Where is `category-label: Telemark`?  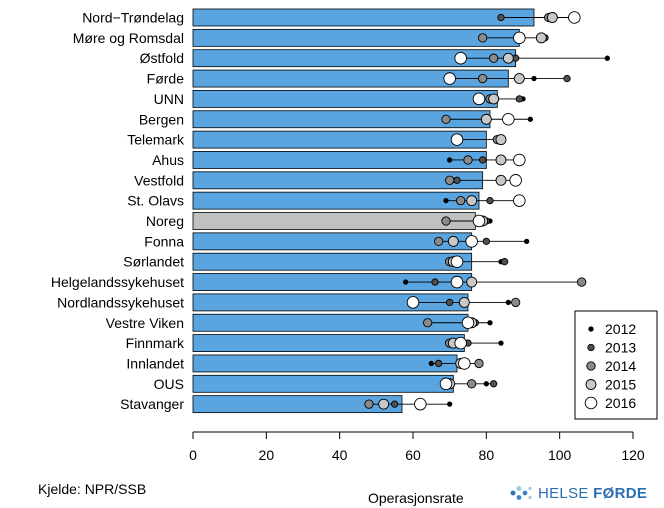
category-label: Telemark is located at coordinates (156, 140).